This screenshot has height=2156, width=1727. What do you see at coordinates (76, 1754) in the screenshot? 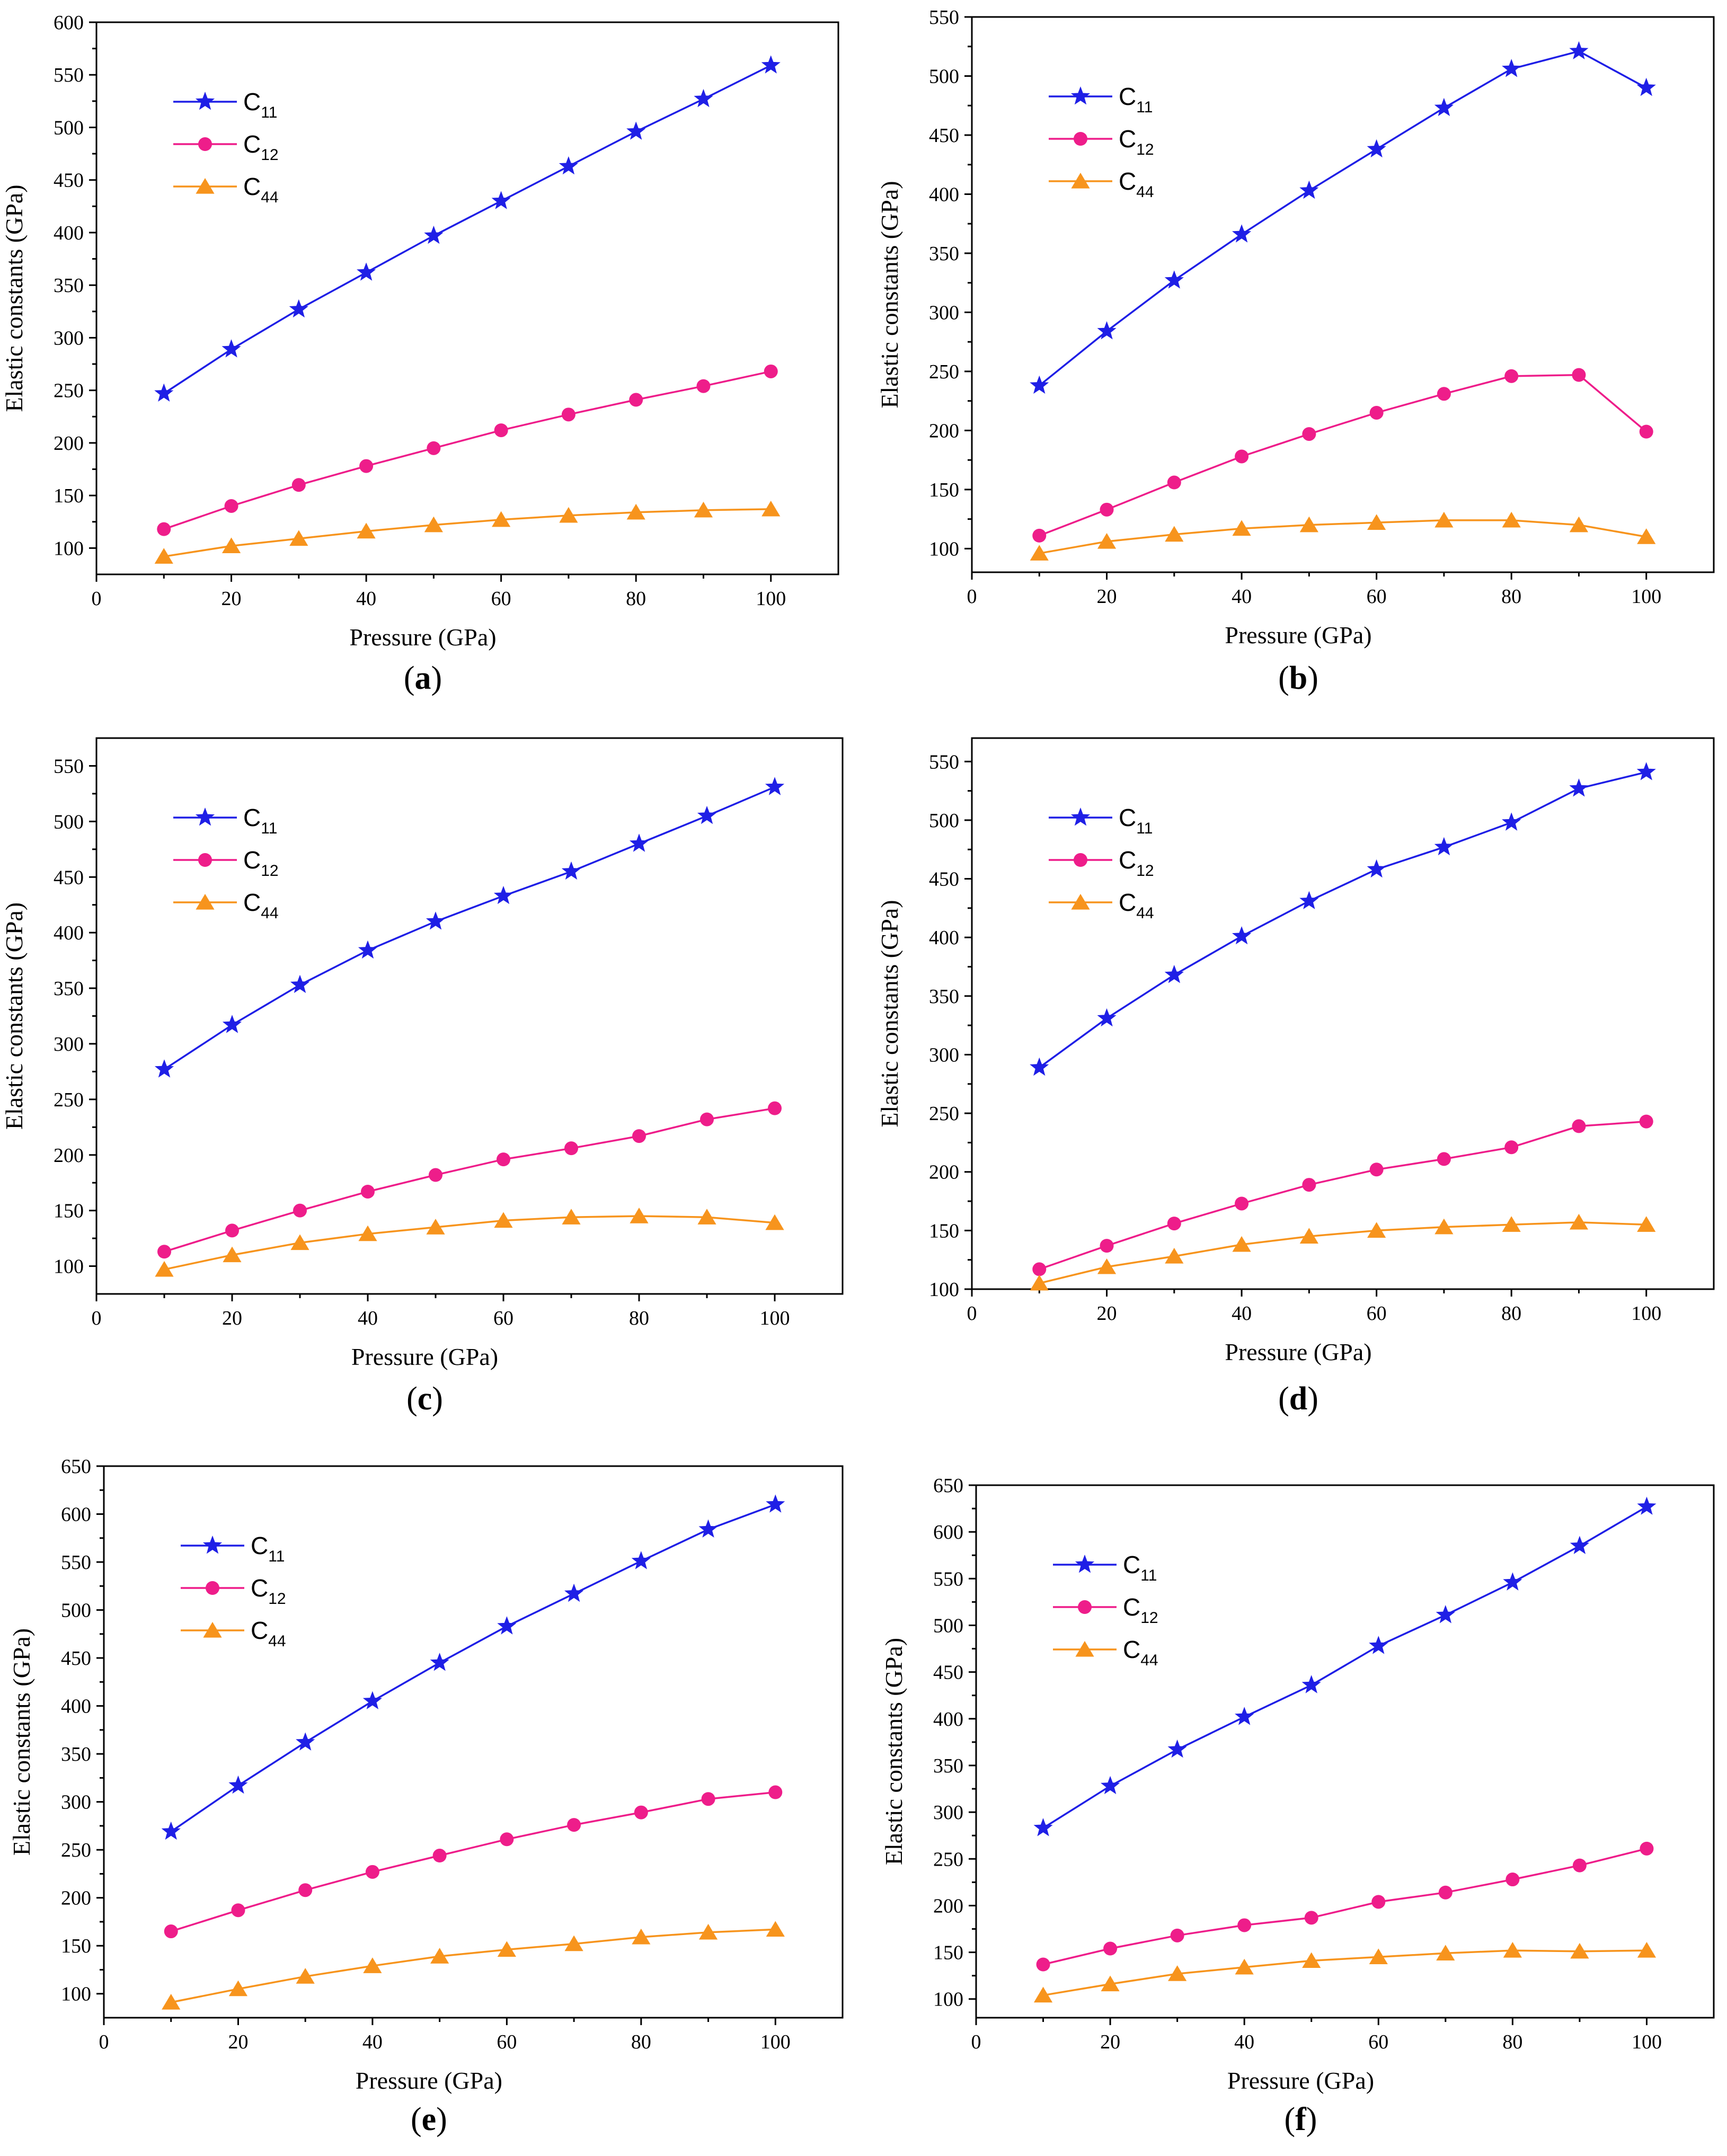
I see `y-tick-label: 350` at bounding box center [76, 1754].